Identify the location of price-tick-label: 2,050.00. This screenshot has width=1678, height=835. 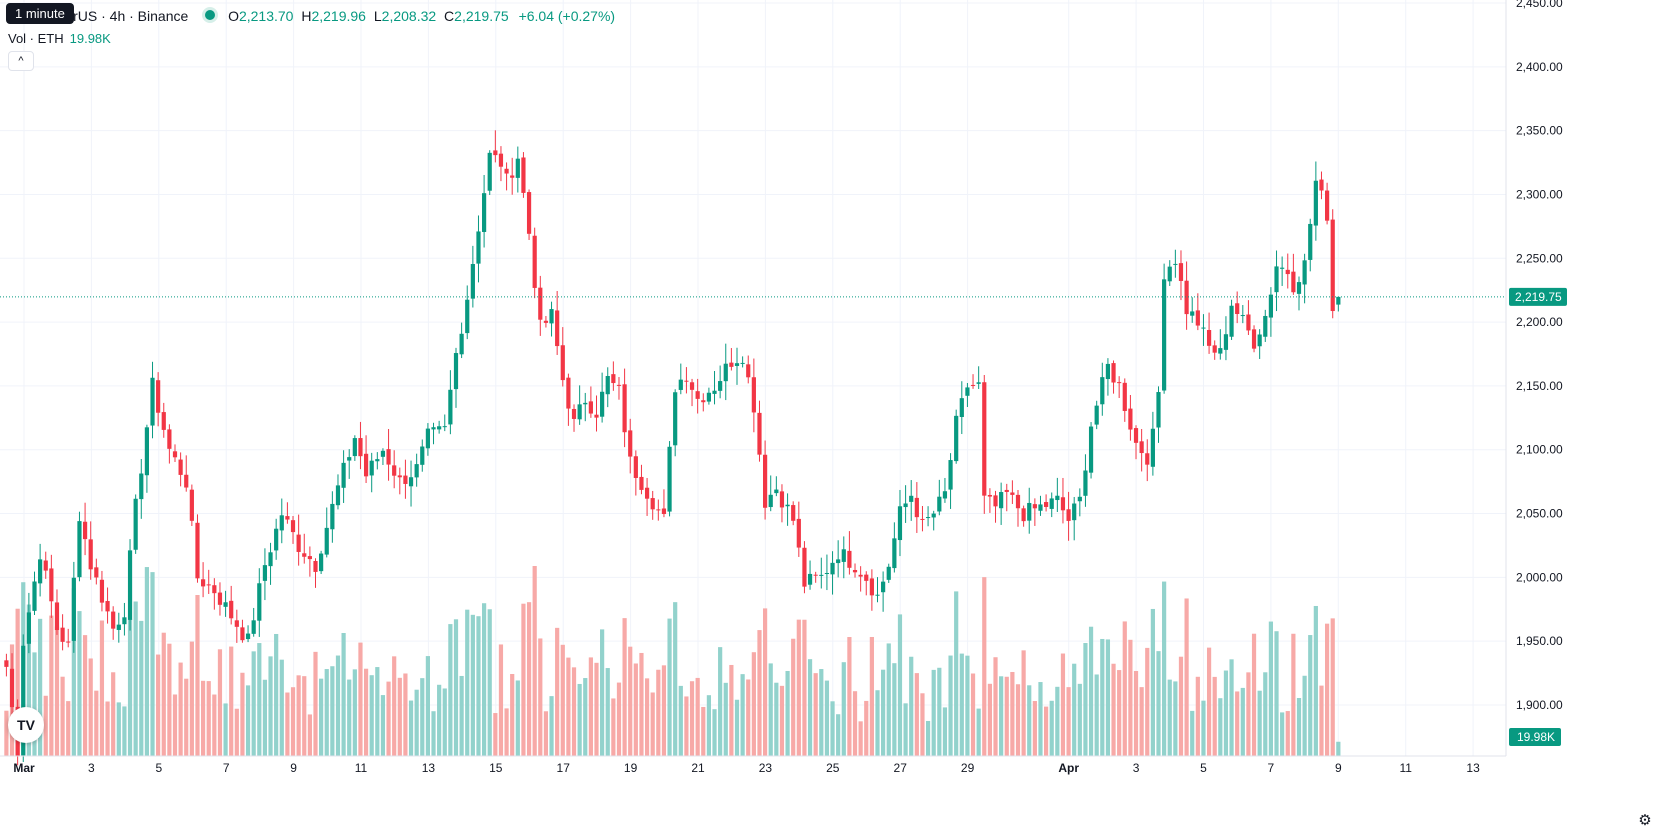
(1539, 514).